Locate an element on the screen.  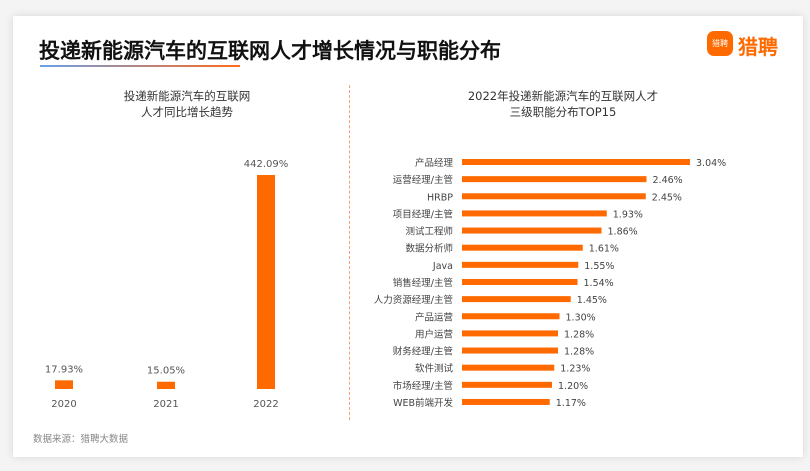
left-chart-title: 投递新能源汽车的互联网 人才同比增长趋势 is located at coordinates (187, 104).